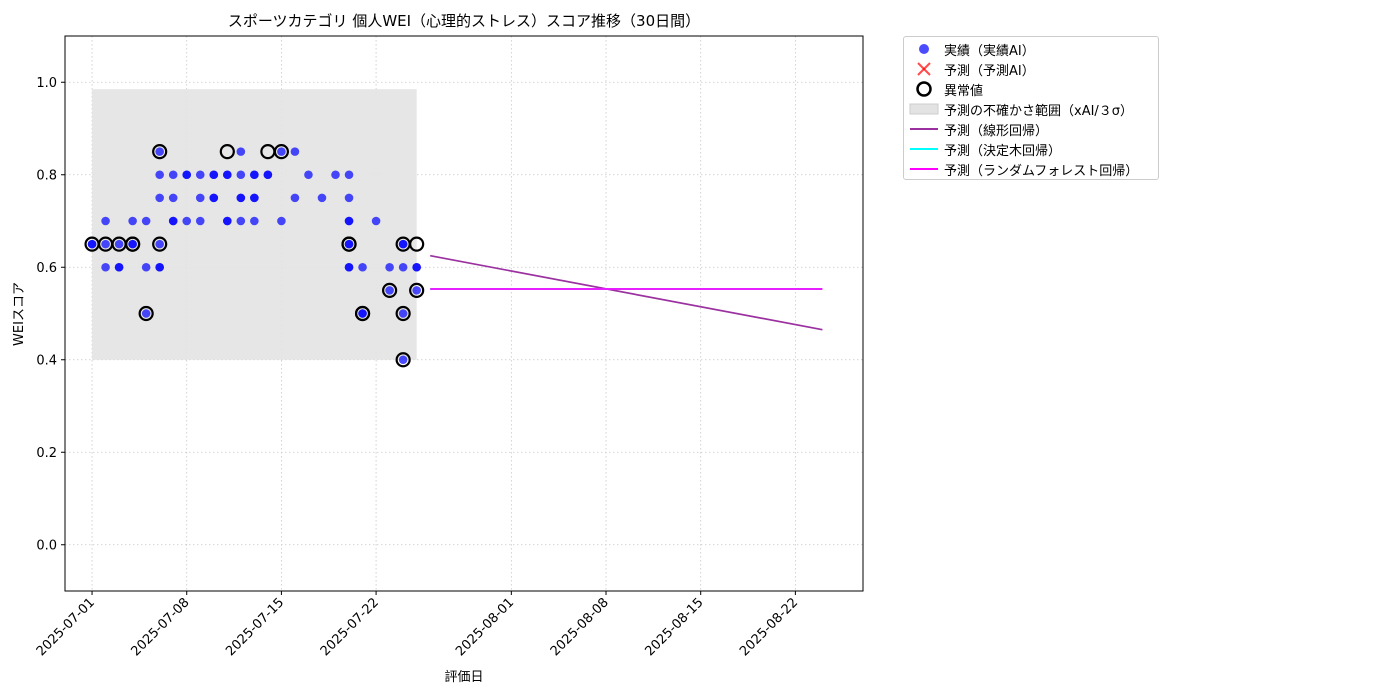  Describe the element at coordinates (1041, 171) in the screenshot. I see `legend-label-random-forest: 予測（ランダムフォレスト回帰）` at that location.